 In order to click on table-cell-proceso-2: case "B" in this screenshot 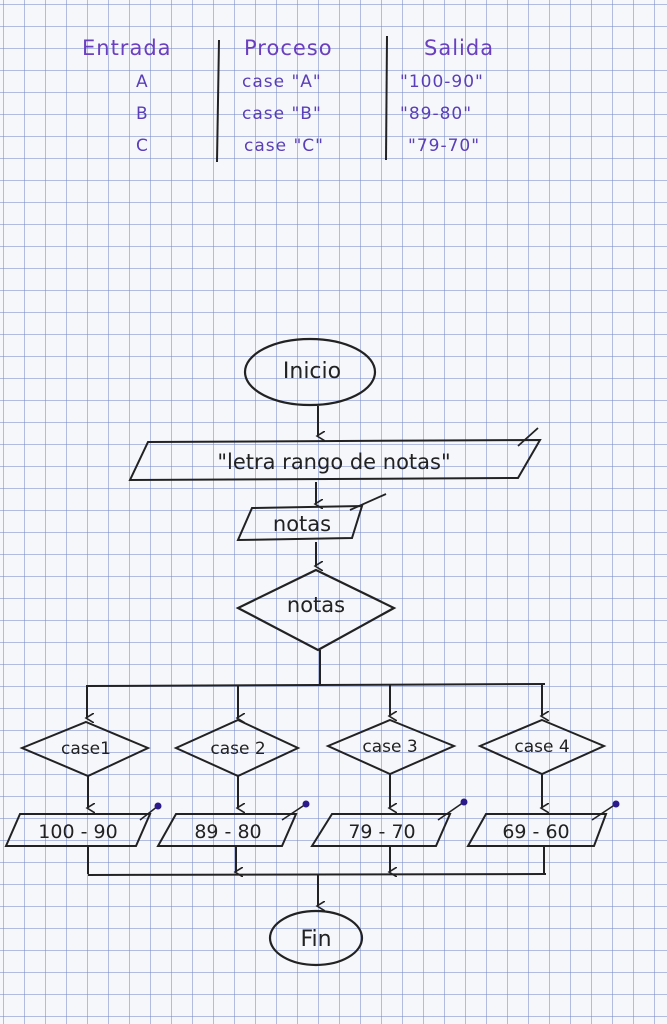, I will do `click(282, 114)`.